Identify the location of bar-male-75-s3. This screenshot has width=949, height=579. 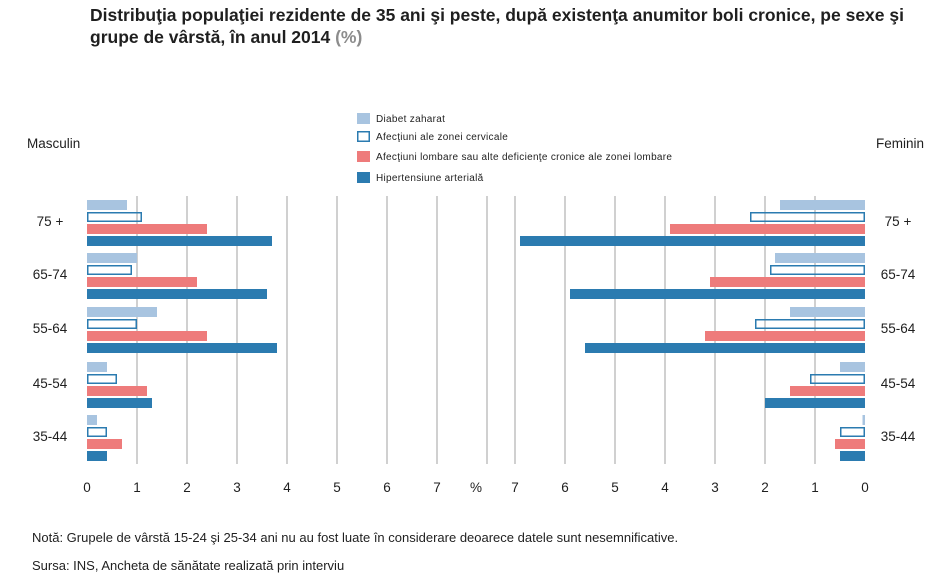
(179, 241).